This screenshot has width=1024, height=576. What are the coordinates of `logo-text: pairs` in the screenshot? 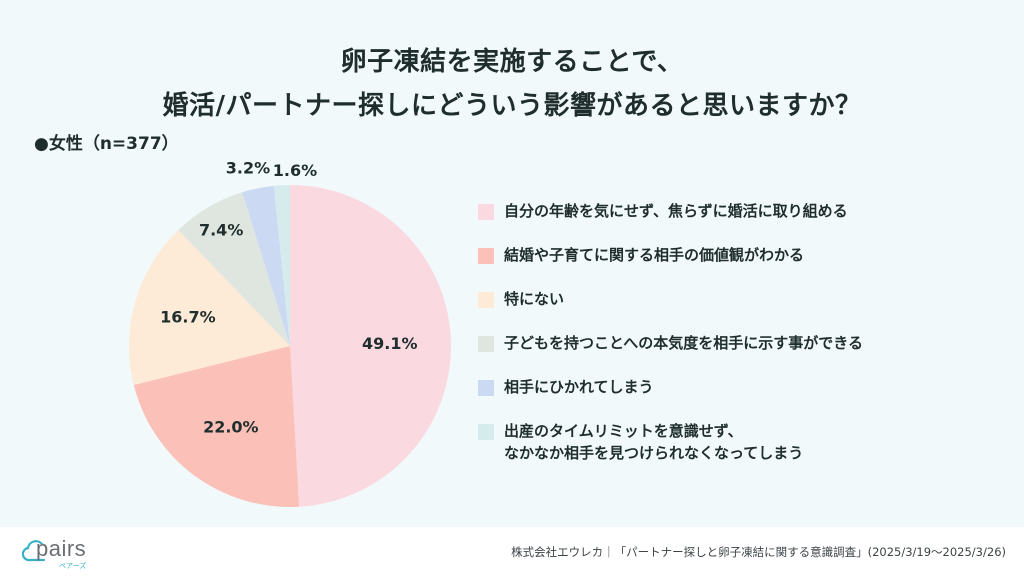 It's located at (61, 548).